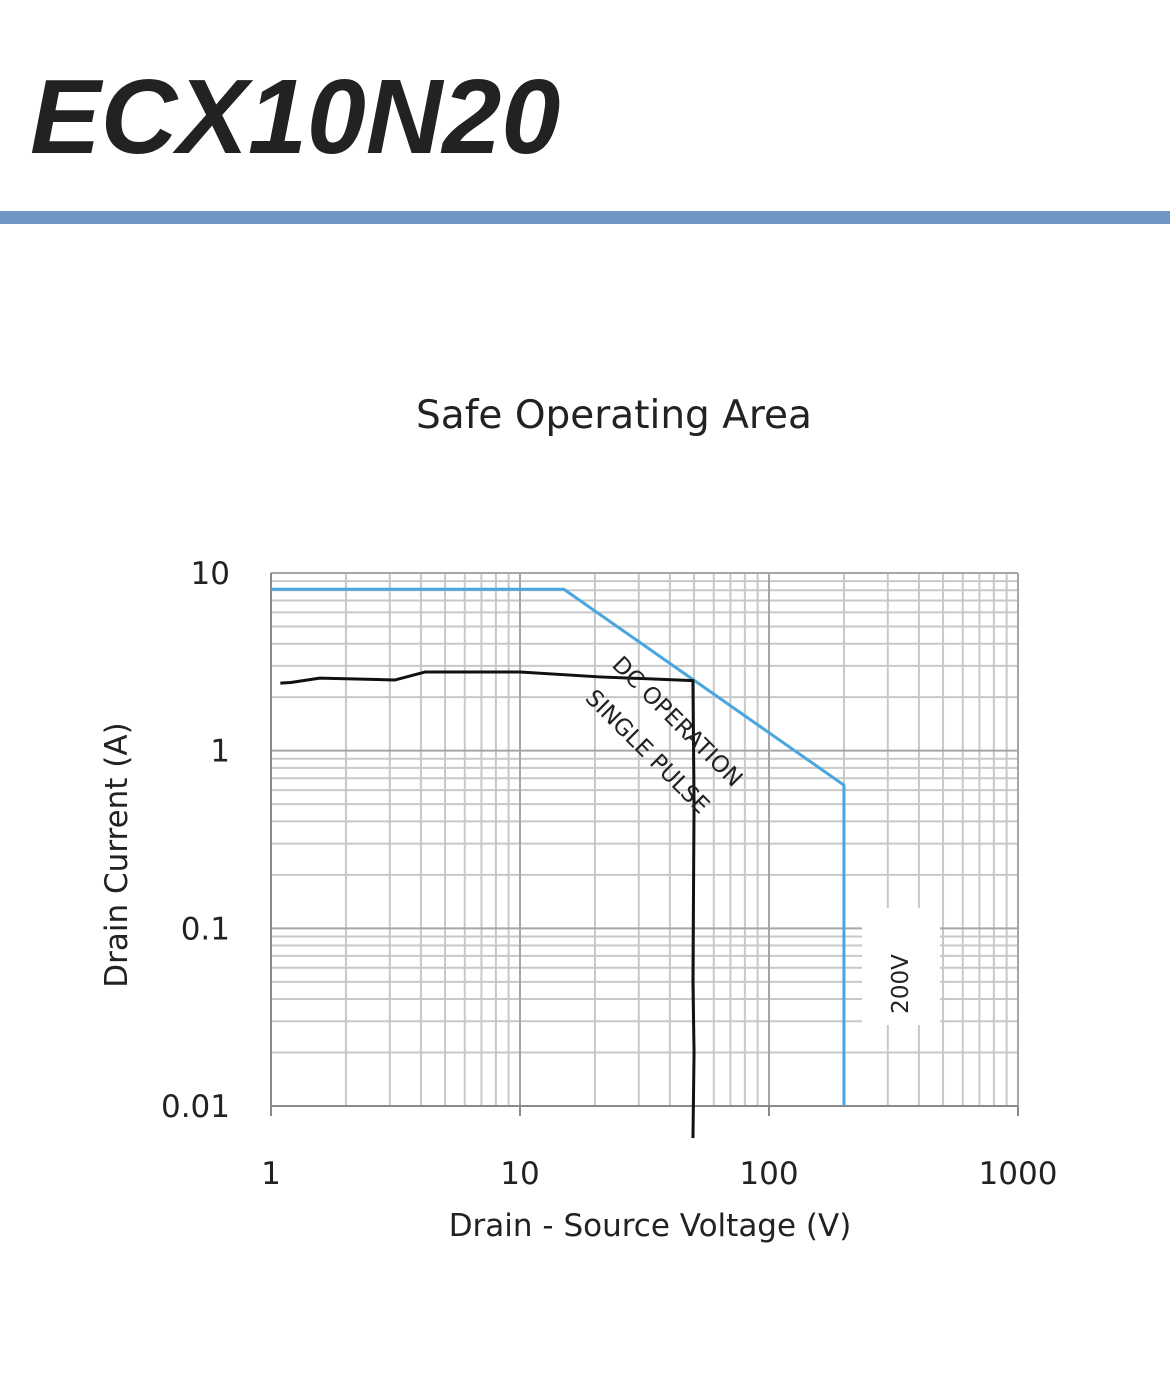 This screenshot has height=1385, width=1170. I want to click on header-rule, so click(585, 217).